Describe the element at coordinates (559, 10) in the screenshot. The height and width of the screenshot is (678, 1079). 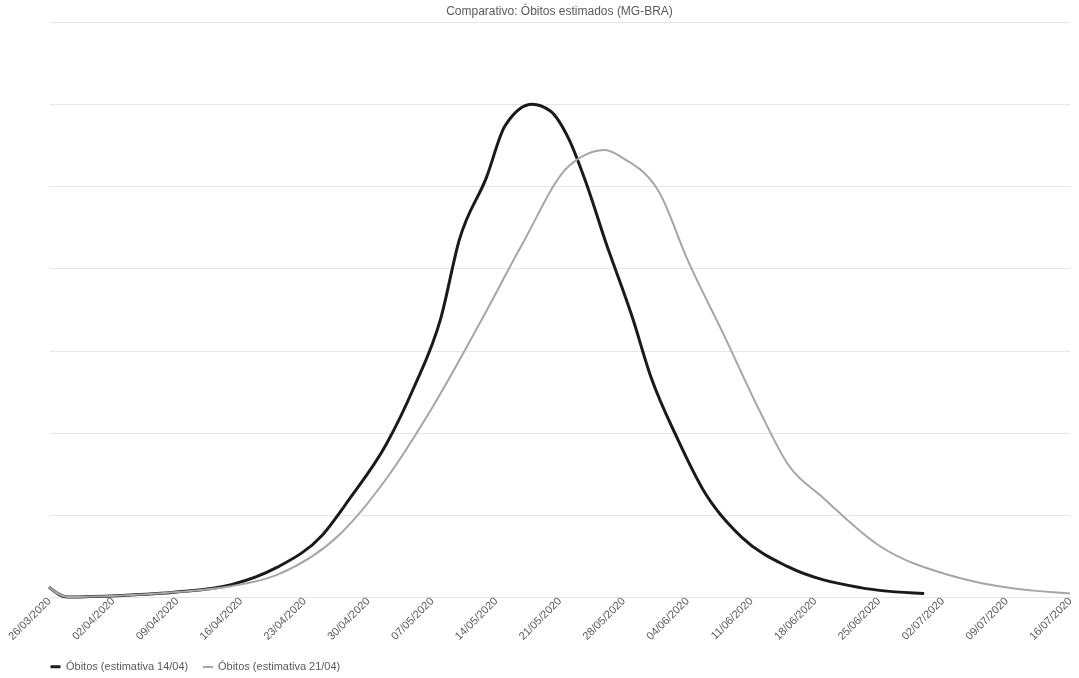
I see `chart-title: Comparativo: Óbitos estimados (MG-BRA)` at that location.